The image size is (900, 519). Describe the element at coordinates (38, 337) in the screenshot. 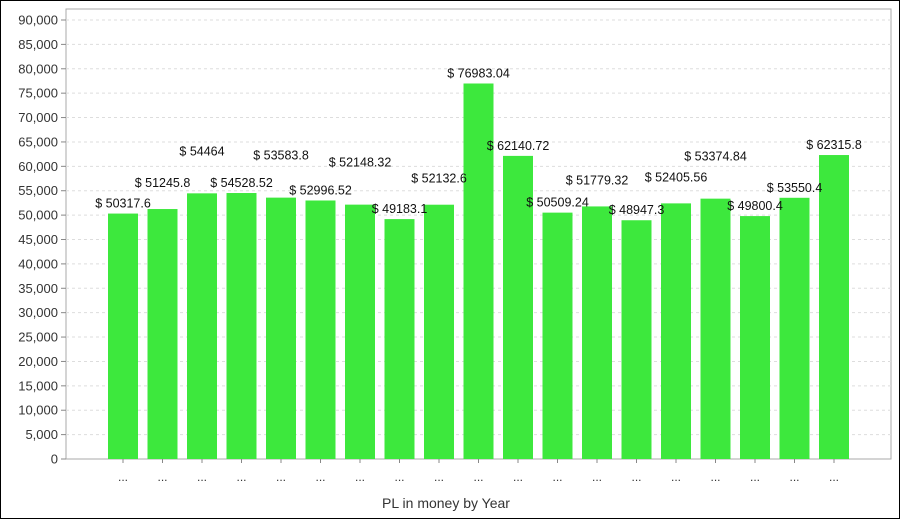

I see `y-tick-label: 25,000` at that location.